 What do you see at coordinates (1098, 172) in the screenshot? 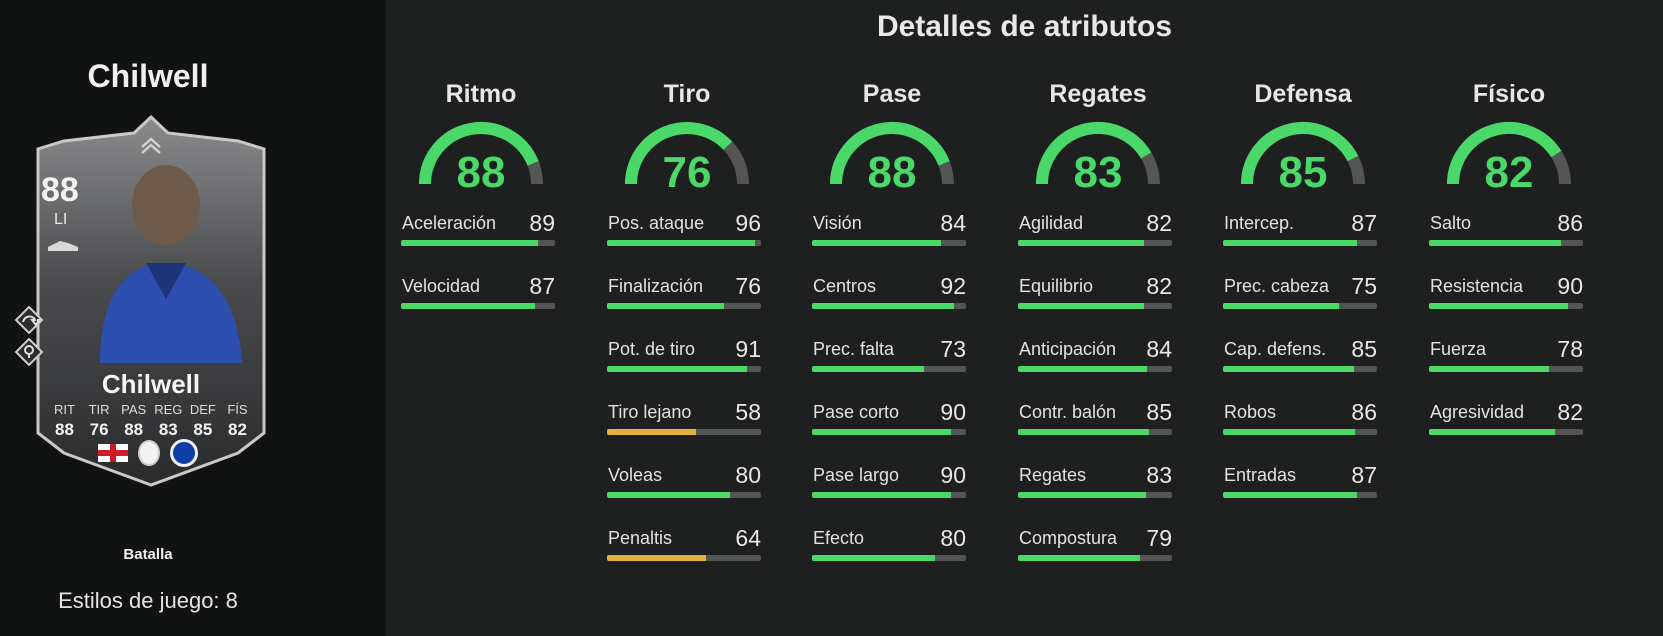
I see `category-rating: 83` at bounding box center [1098, 172].